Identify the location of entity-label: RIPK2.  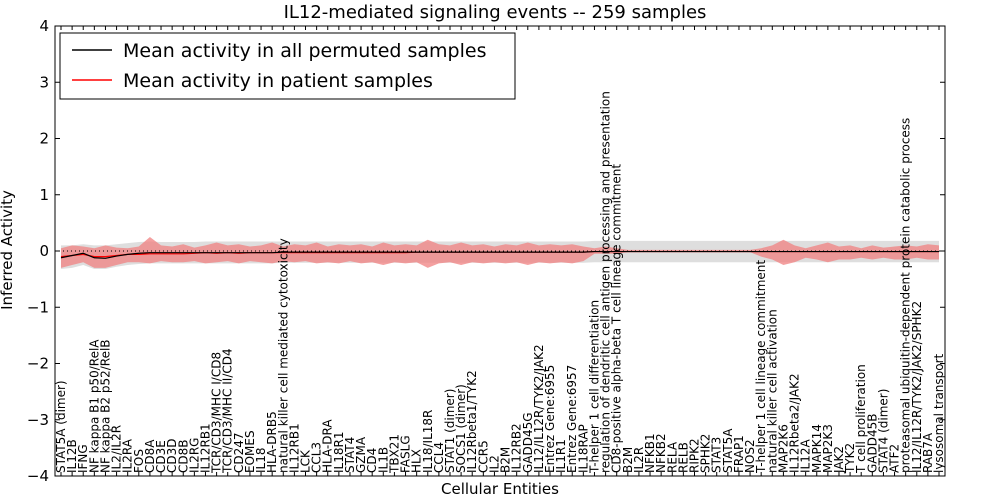
(694, 455).